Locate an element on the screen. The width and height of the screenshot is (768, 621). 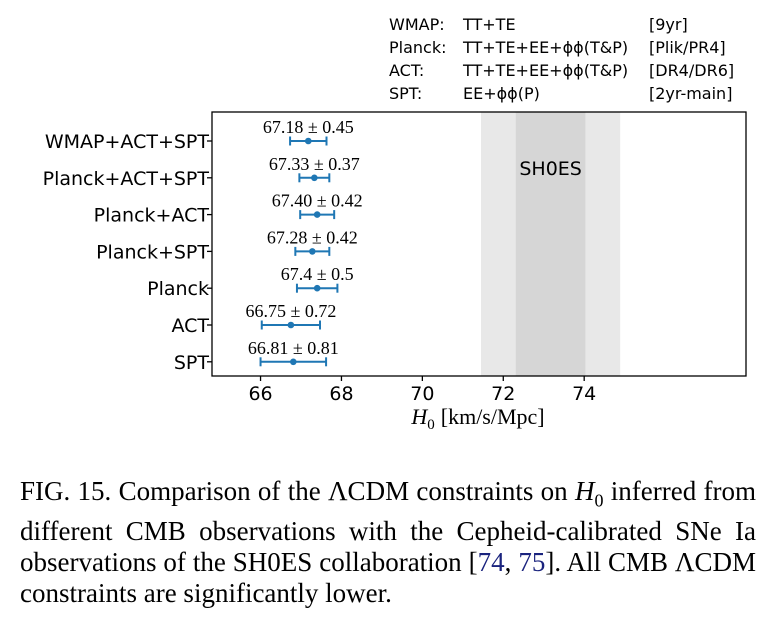
legend-release-act: [DR4/DR6] is located at coordinates (691, 70).